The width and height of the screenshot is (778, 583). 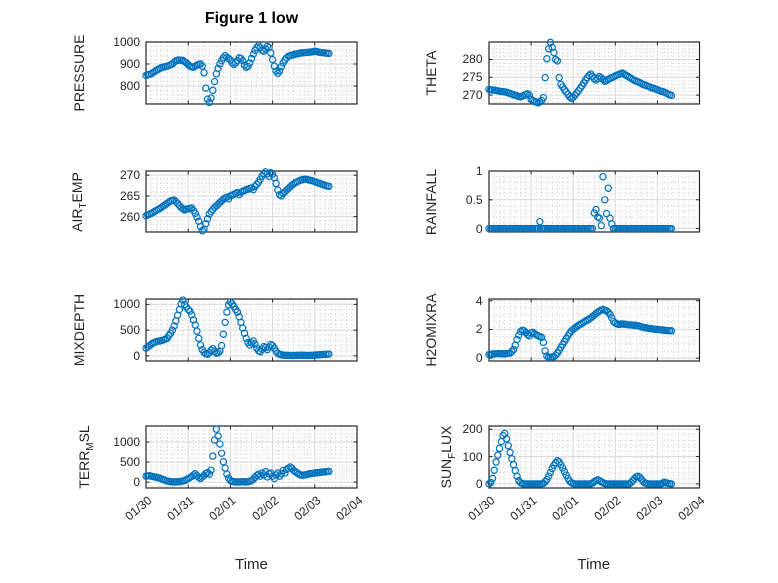 I want to click on series-theta-markers, so click(x=579, y=72).